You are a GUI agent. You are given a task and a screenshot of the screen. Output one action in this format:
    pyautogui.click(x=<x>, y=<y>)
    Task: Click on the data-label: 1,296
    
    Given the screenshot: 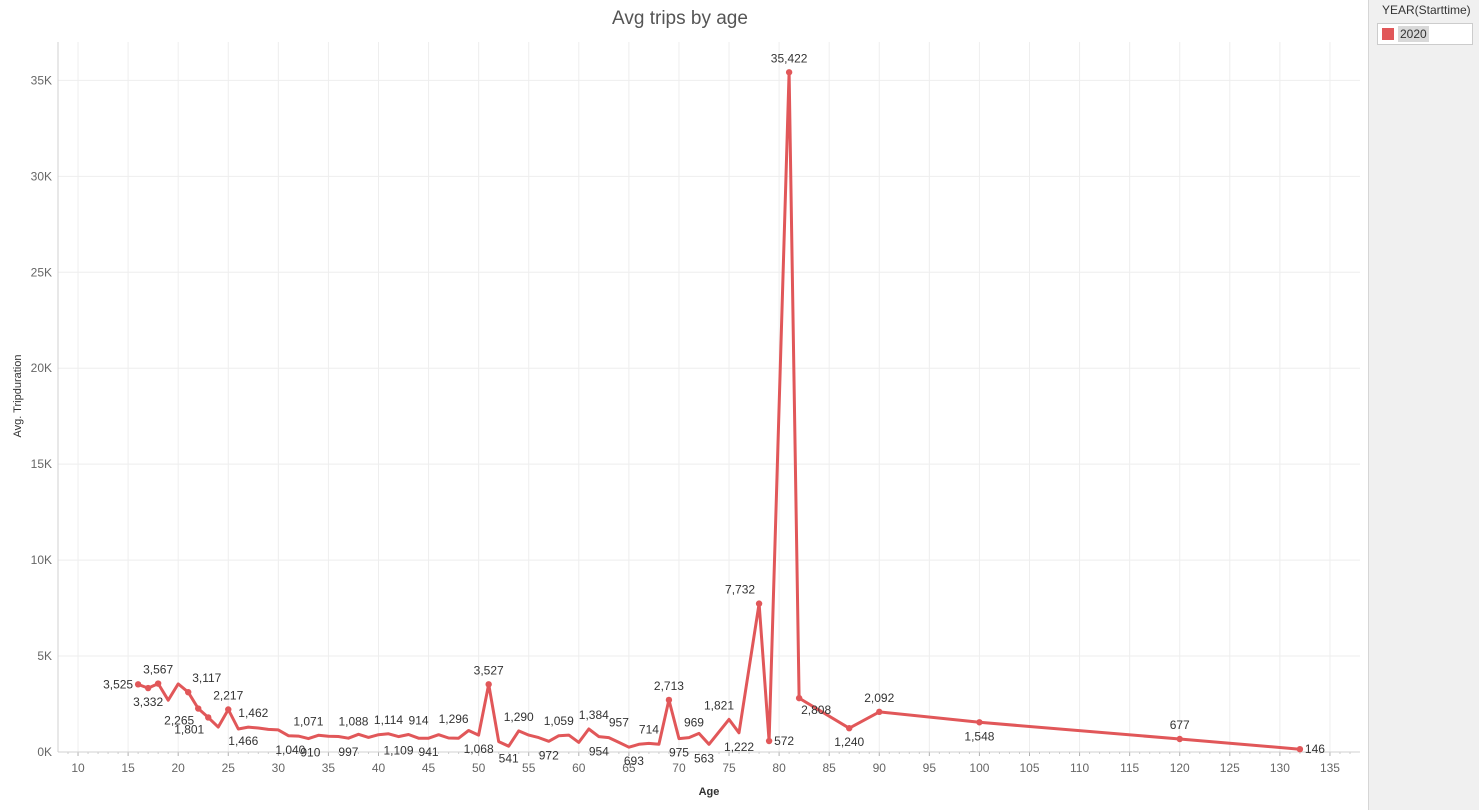 What is the action you would take?
    pyautogui.click(x=454, y=719)
    